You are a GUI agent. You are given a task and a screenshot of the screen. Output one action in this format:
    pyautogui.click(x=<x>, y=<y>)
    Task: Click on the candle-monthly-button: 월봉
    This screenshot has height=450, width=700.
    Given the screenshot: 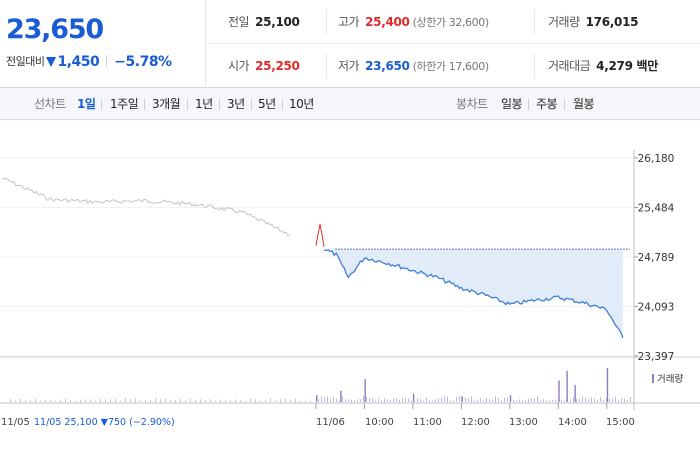 What is the action you would take?
    pyautogui.click(x=584, y=104)
    